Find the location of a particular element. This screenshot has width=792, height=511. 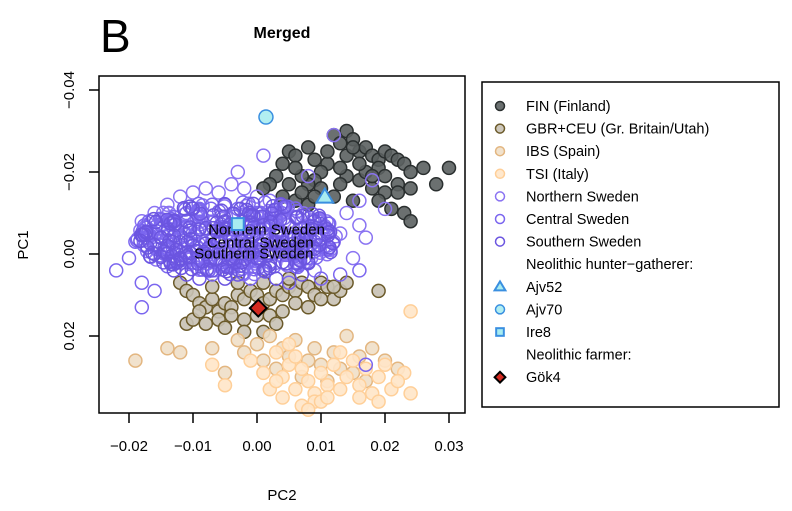

legend-marker-g-k4 is located at coordinates (500, 377).